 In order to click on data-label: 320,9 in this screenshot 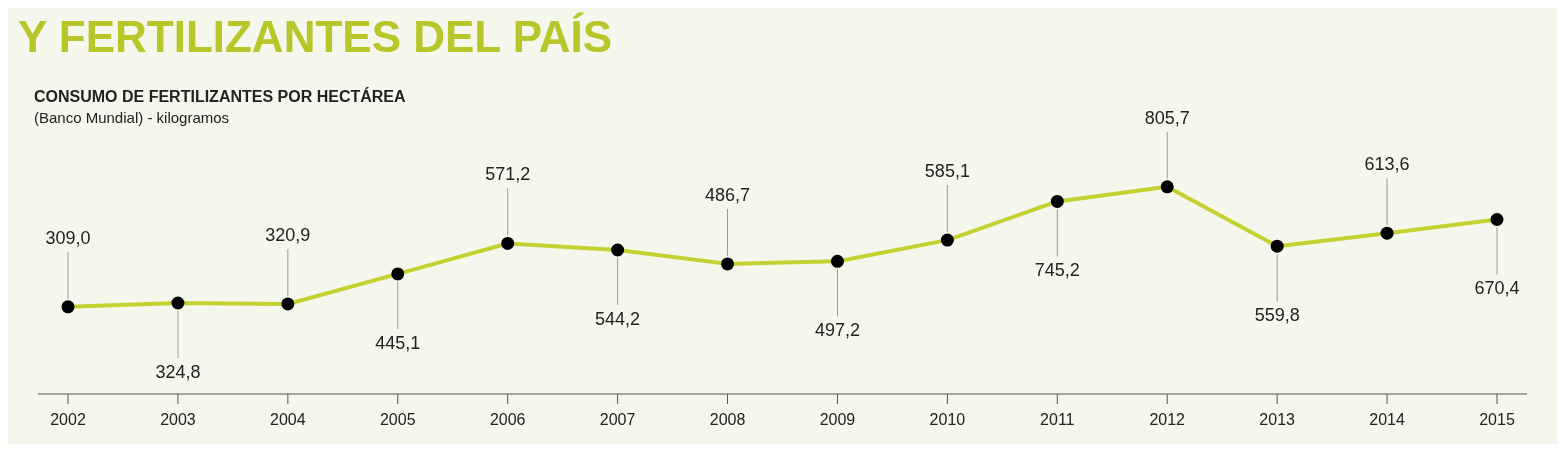, I will do `click(288, 234)`.